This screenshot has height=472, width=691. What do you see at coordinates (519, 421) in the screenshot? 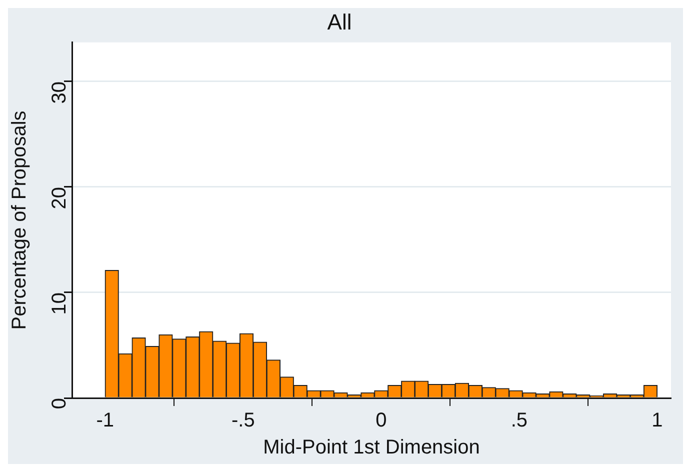
I see `x-tick-label: .5` at bounding box center [519, 421].